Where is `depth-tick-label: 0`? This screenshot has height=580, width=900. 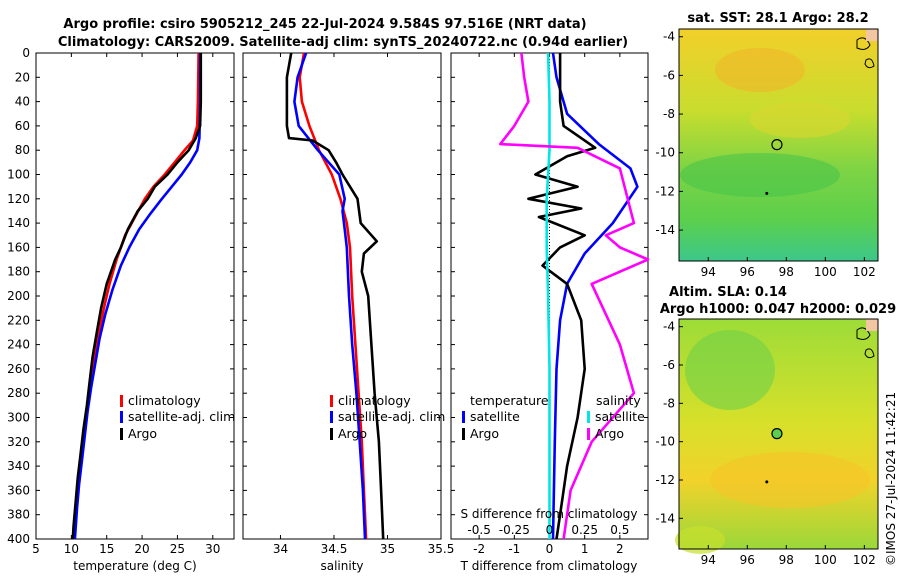 depth-tick-label: 0 is located at coordinates (26, 53).